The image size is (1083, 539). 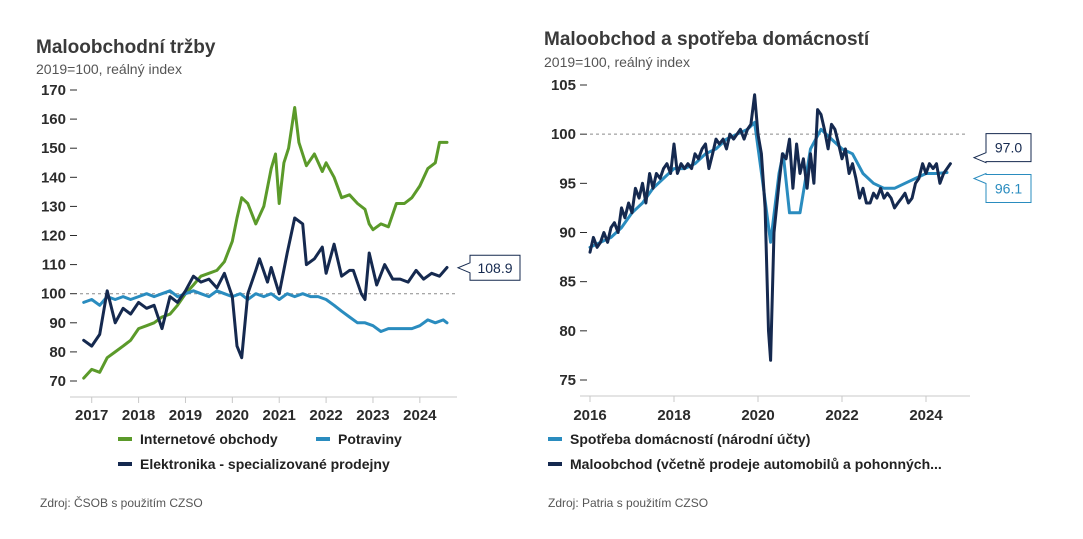 I want to click on legend-label: Potraviny, so click(x=370, y=439).